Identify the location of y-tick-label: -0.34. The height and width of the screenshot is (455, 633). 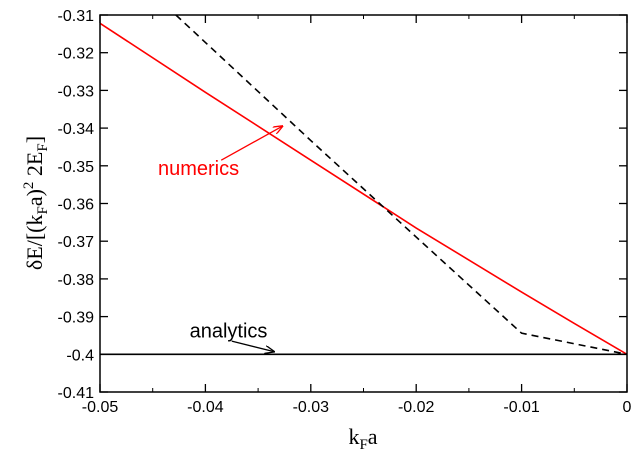
(76, 129).